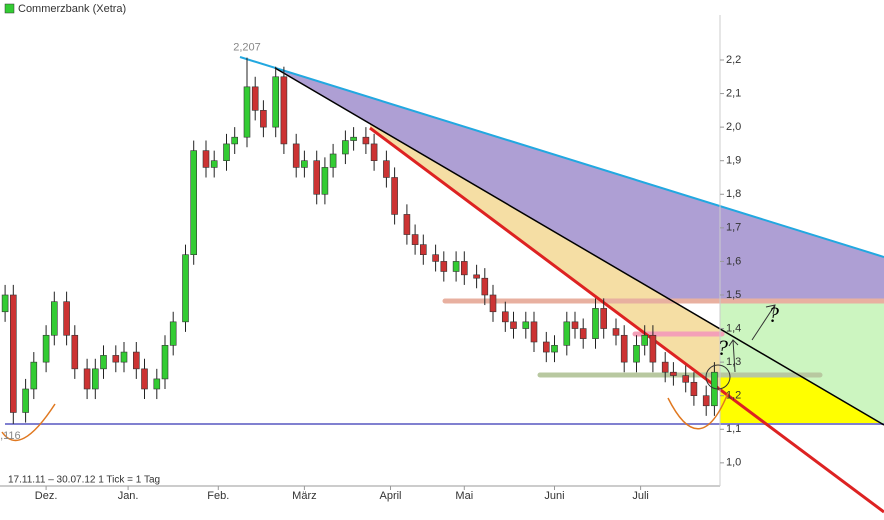  I want to click on y-tick-label: 1,9, so click(733, 161).